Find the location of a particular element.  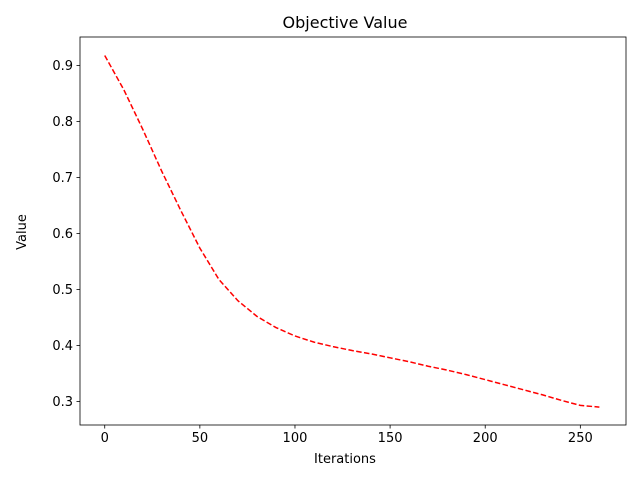

x-tick-label: 100 is located at coordinates (295, 438).